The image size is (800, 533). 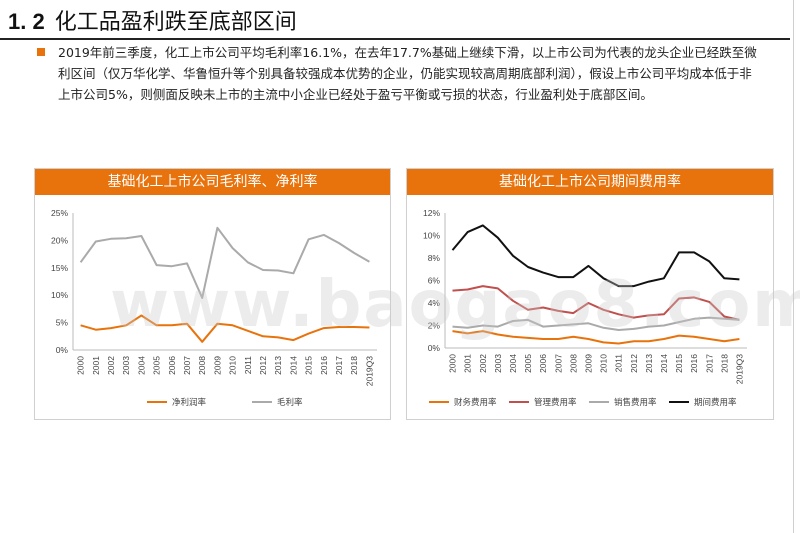 I want to click on page-edge-rule, so click(x=793, y=266).